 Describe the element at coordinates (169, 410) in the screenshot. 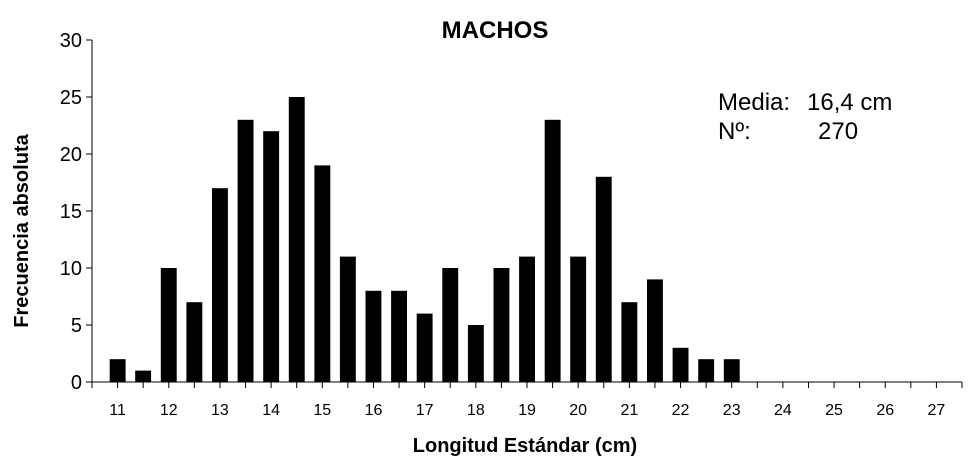

I see `x-tick-label: 12` at that location.